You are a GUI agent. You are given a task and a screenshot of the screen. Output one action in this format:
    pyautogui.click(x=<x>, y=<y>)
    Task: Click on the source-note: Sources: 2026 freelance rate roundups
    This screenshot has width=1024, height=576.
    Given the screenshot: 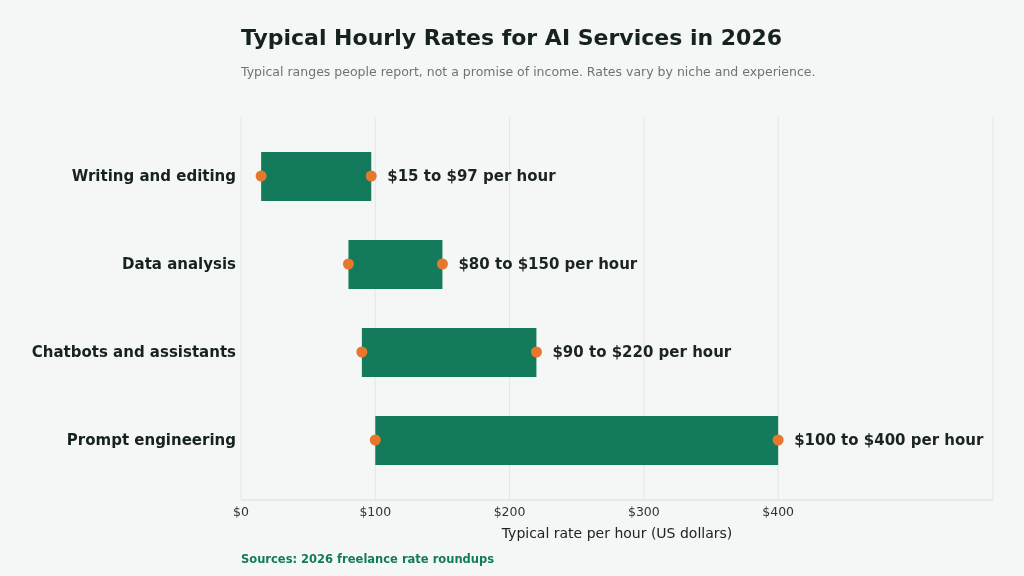 What is the action you would take?
    pyautogui.click(x=368, y=559)
    